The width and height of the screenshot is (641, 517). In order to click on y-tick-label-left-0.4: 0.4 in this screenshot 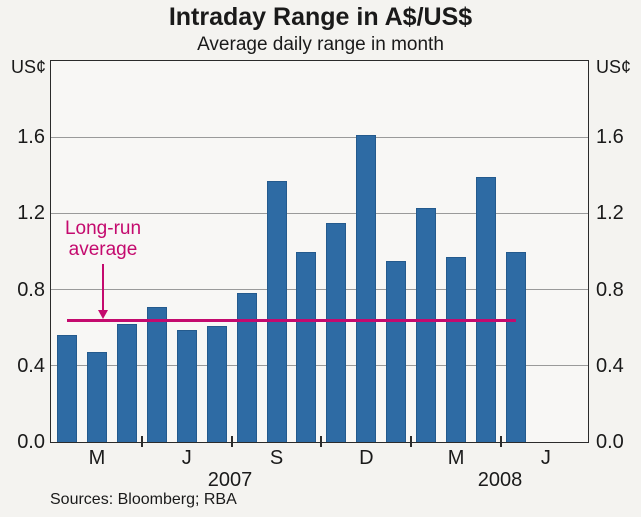, I will do `click(31, 365)`.